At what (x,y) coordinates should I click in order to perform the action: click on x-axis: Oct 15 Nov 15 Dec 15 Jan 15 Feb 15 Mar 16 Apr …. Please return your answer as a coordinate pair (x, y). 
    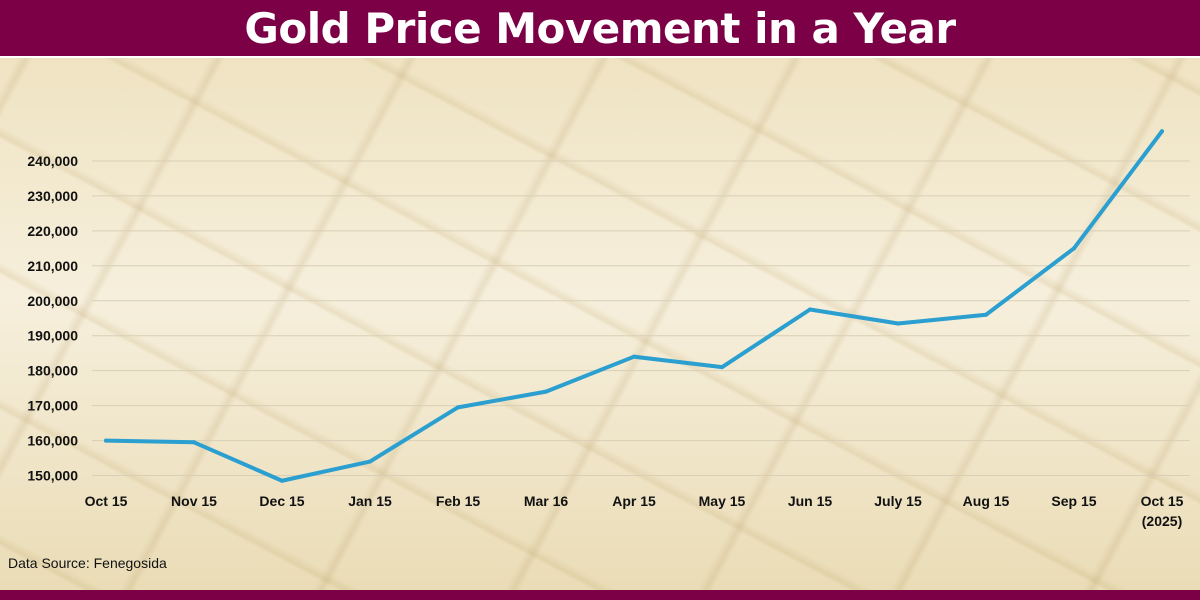
    Looking at the image, I should click on (634, 511).